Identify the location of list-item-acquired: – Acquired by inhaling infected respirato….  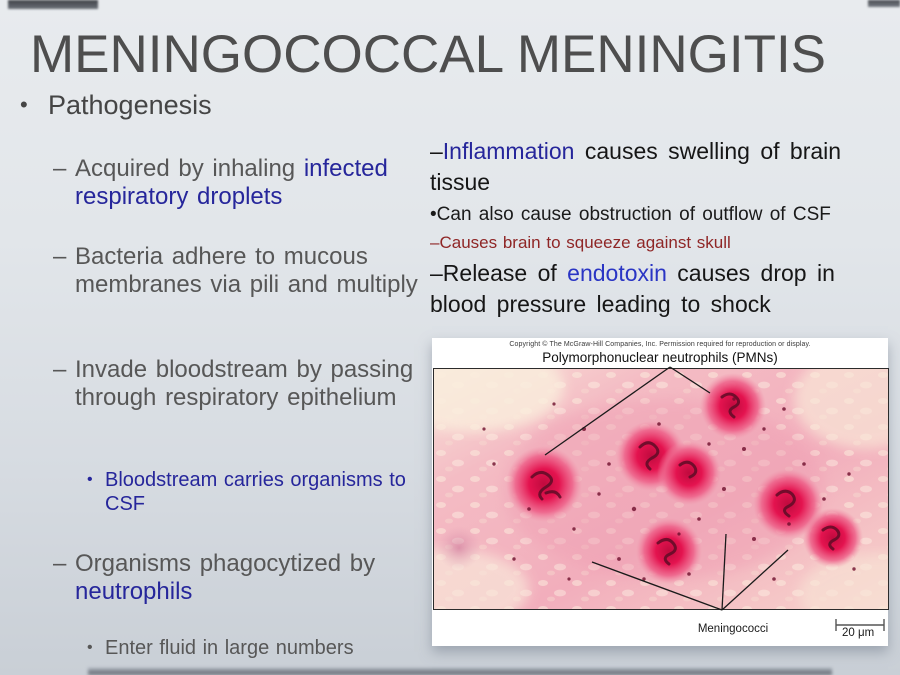
(239, 183).